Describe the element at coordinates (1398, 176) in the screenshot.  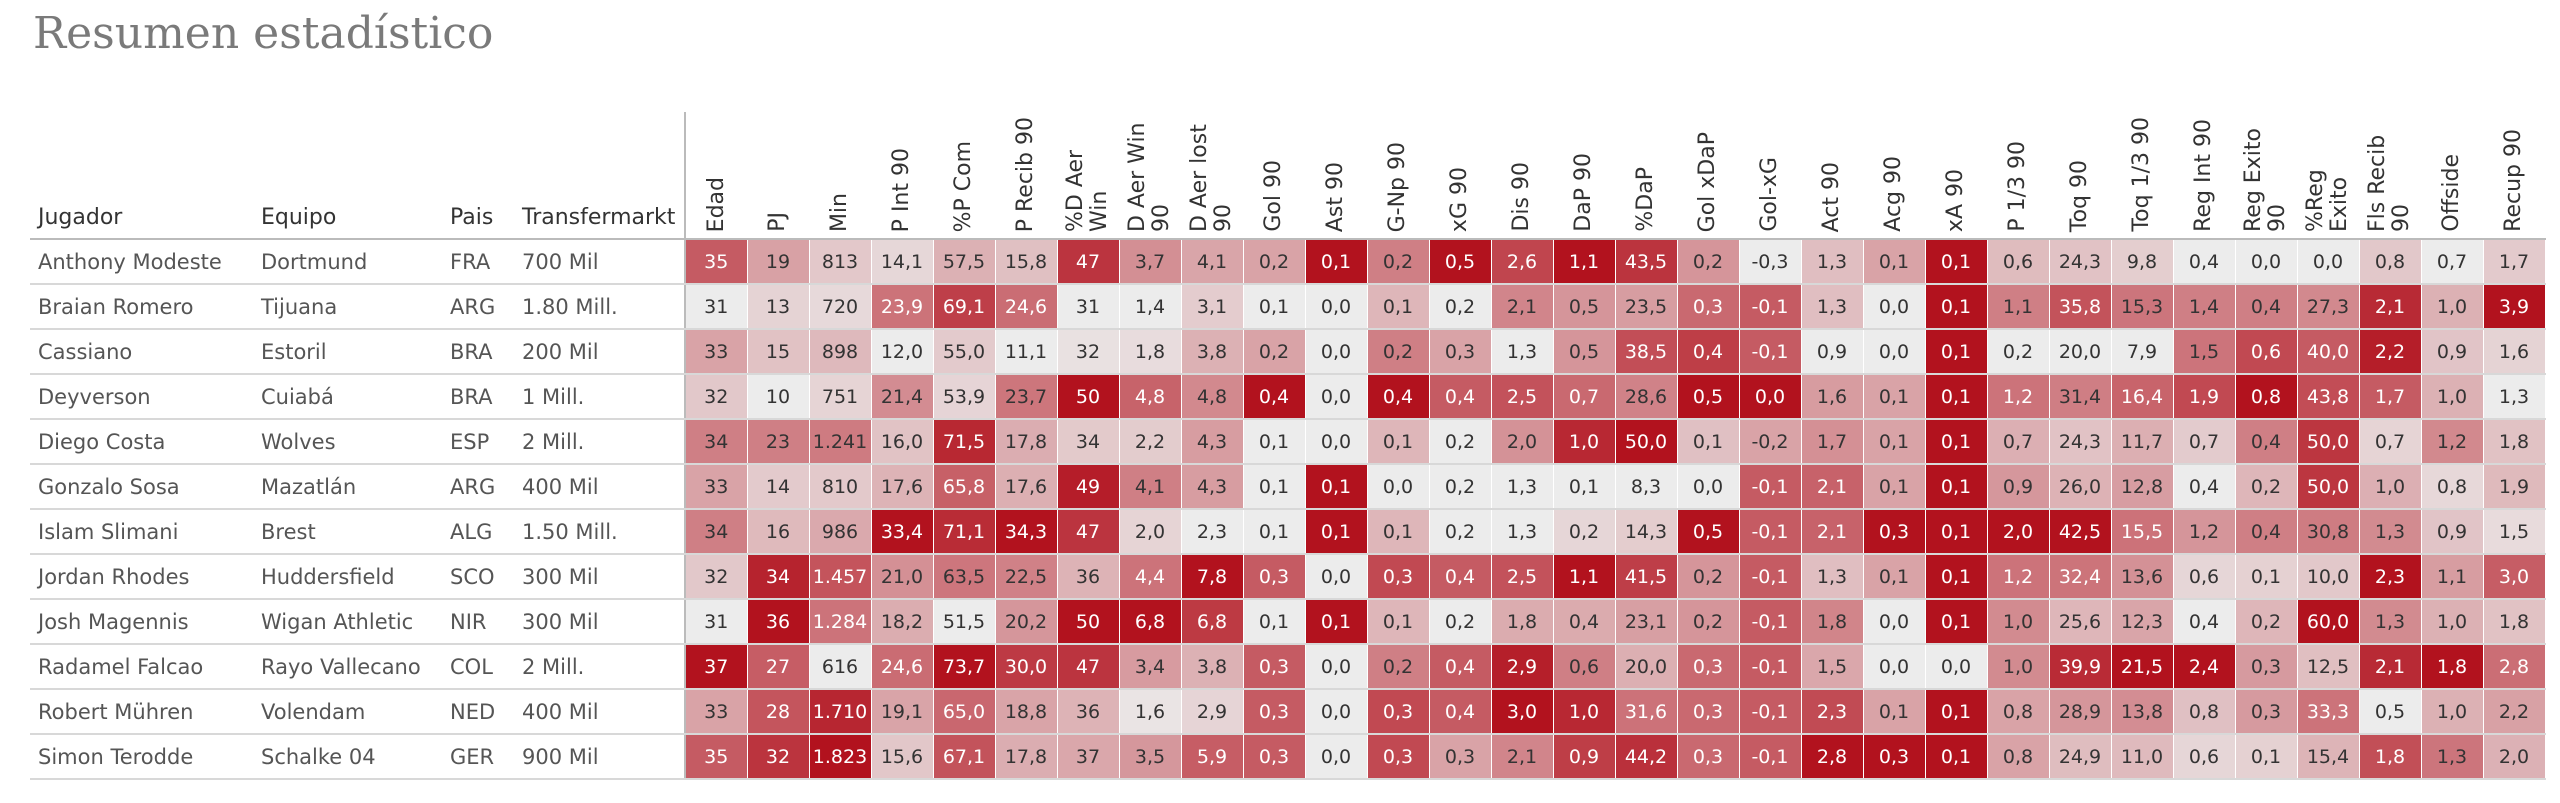
I see `column-header: G-Np 90` at that location.